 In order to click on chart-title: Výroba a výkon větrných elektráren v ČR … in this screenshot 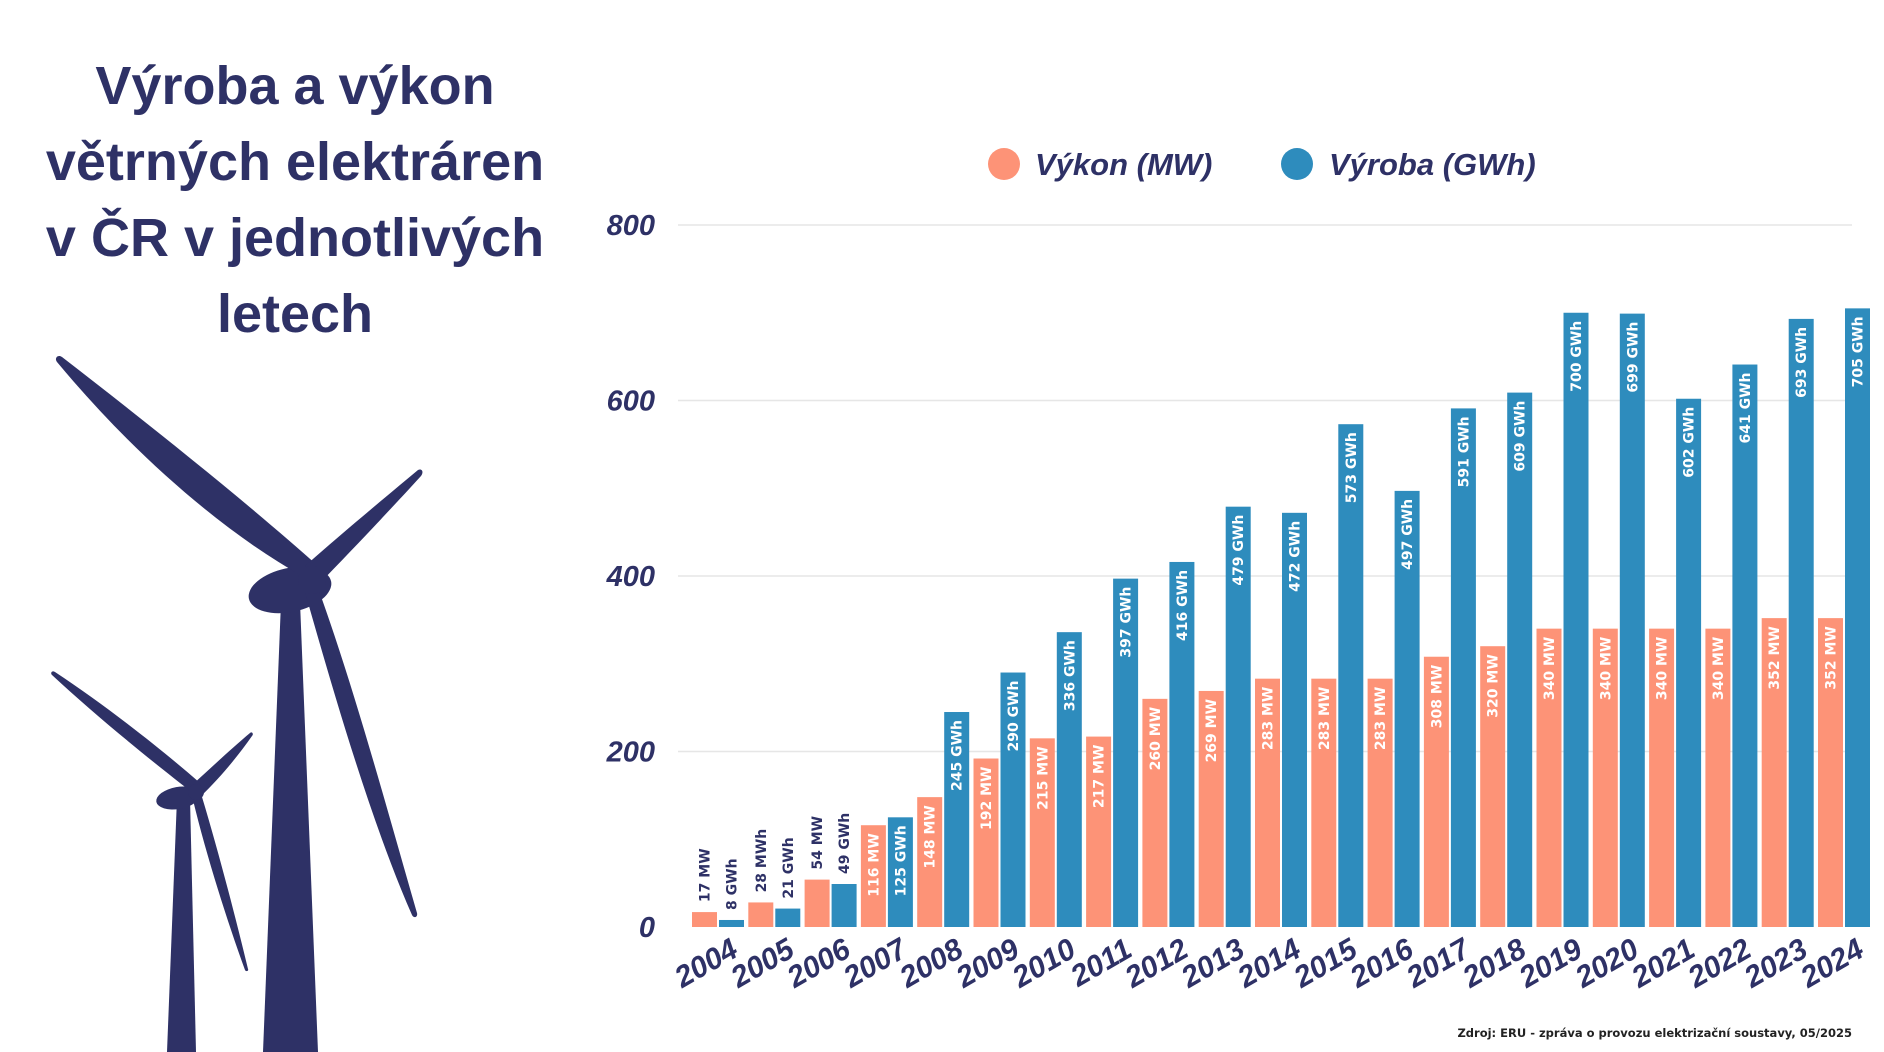, I will do `click(295, 200)`.